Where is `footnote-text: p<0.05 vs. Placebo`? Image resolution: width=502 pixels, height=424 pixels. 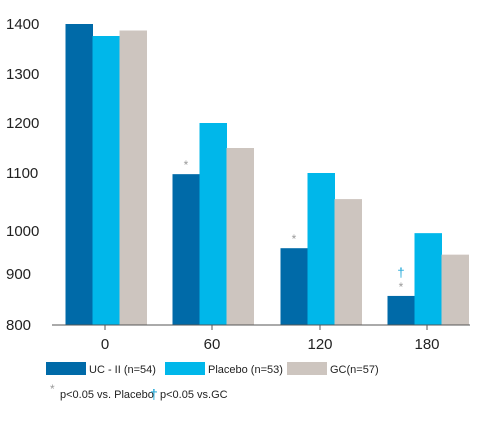
footnote-text: p<0.05 vs. Placebo is located at coordinates (107, 395).